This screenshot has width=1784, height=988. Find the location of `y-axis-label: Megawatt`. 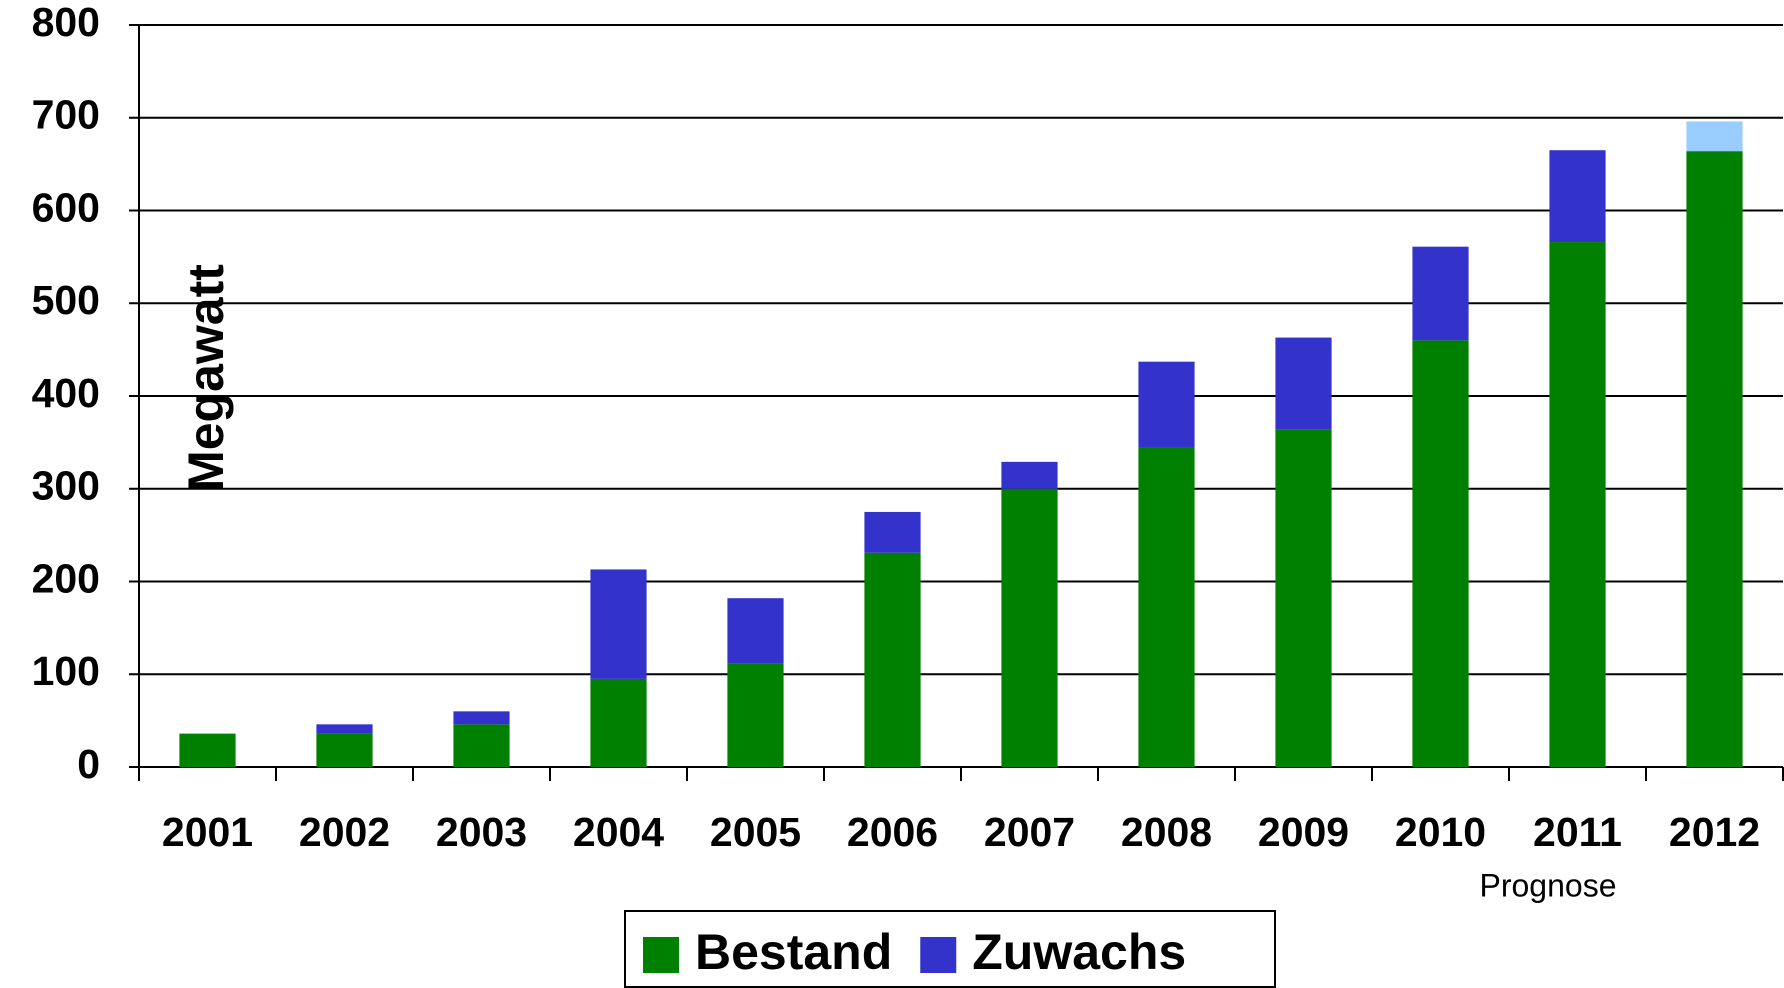

y-axis-label: Megawatt is located at coordinates (206, 378).